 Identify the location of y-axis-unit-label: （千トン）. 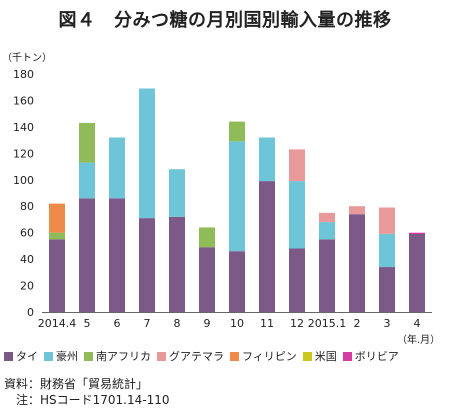
(27, 58).